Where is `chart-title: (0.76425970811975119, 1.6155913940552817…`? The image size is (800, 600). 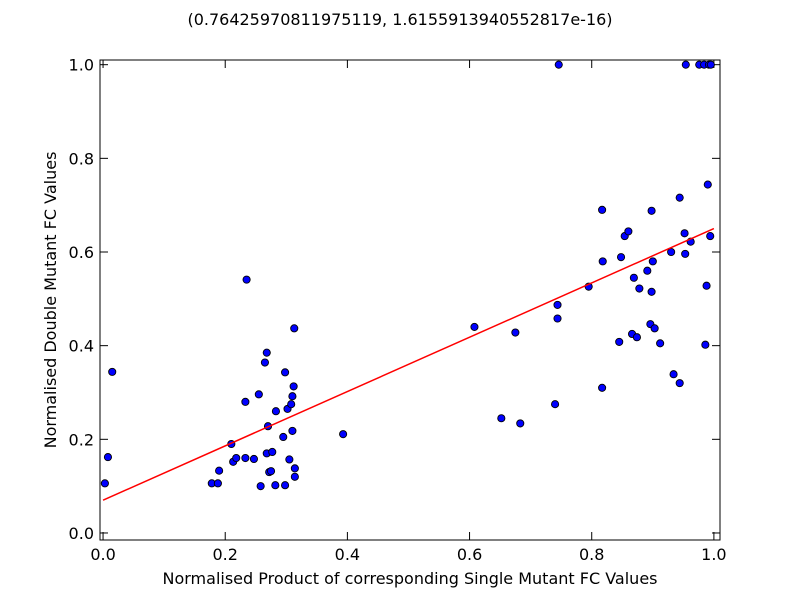 chart-title: (0.76425970811975119, 1.6155913940552817… is located at coordinates (399, 19).